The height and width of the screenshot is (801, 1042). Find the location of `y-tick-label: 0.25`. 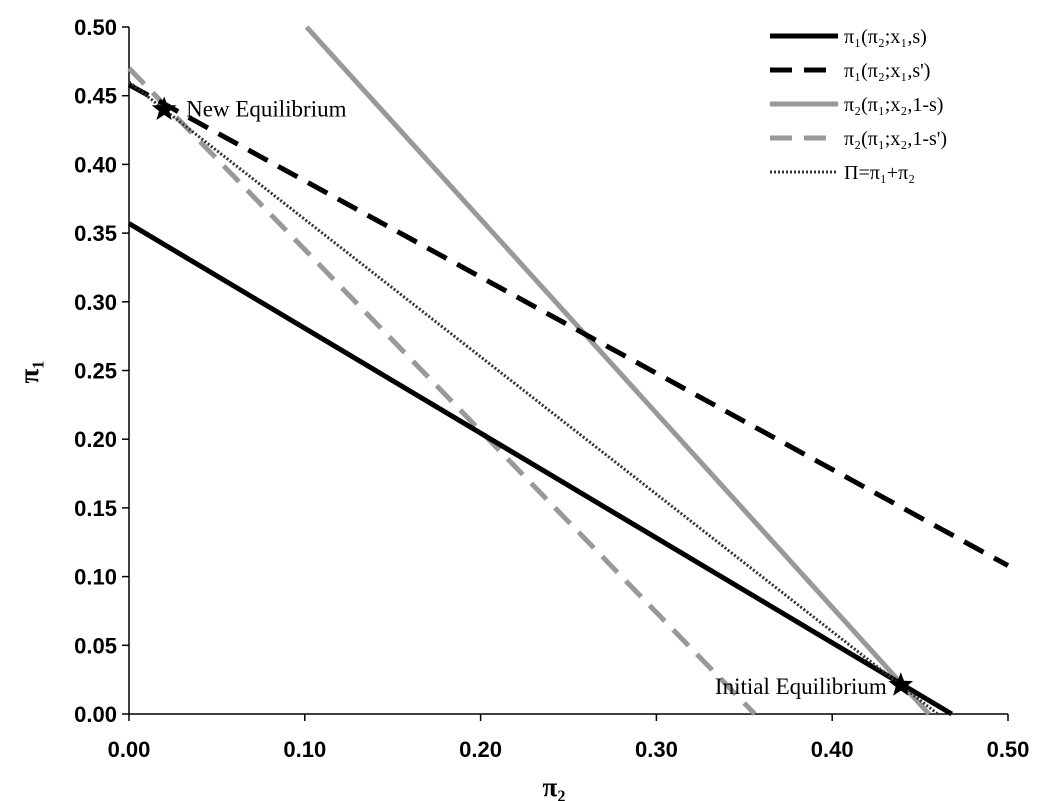

y-tick-label: 0.25 is located at coordinates (95, 371).